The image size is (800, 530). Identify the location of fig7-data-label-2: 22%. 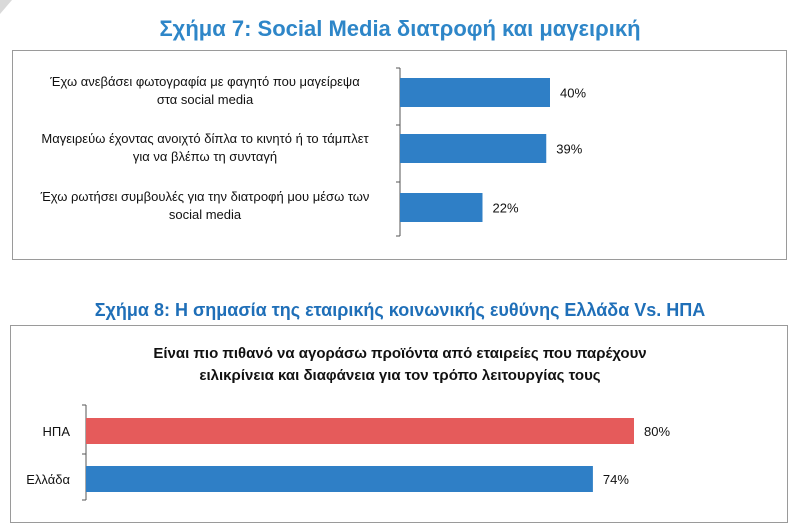
(506, 208).